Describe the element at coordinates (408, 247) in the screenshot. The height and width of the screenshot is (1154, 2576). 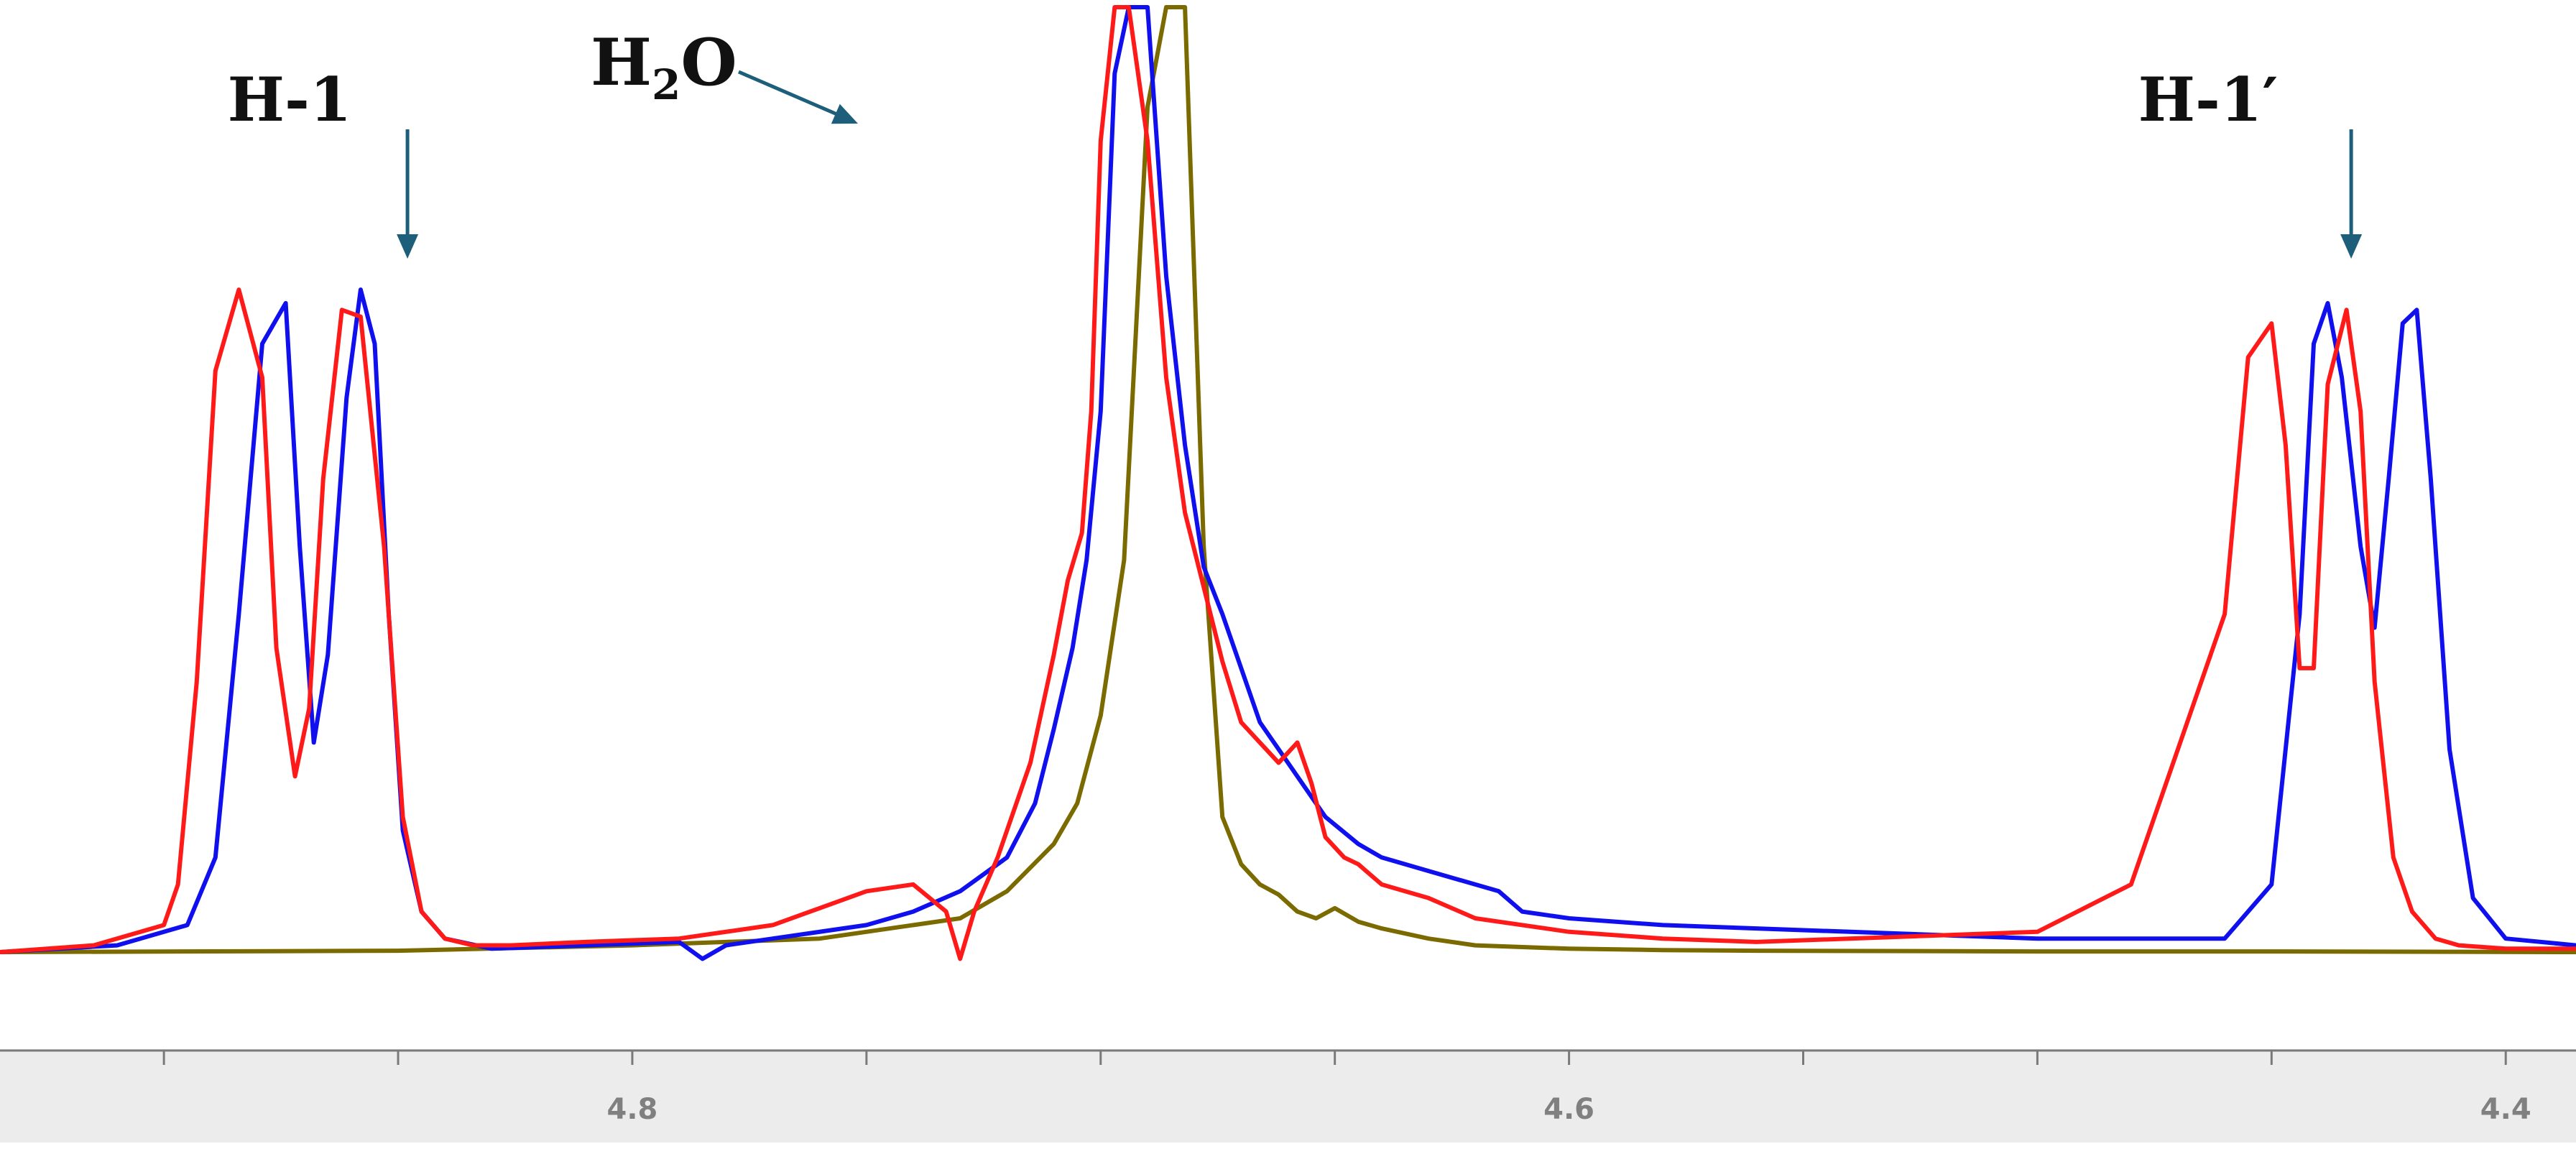
I see `annotation-h1-arrowhead` at that location.